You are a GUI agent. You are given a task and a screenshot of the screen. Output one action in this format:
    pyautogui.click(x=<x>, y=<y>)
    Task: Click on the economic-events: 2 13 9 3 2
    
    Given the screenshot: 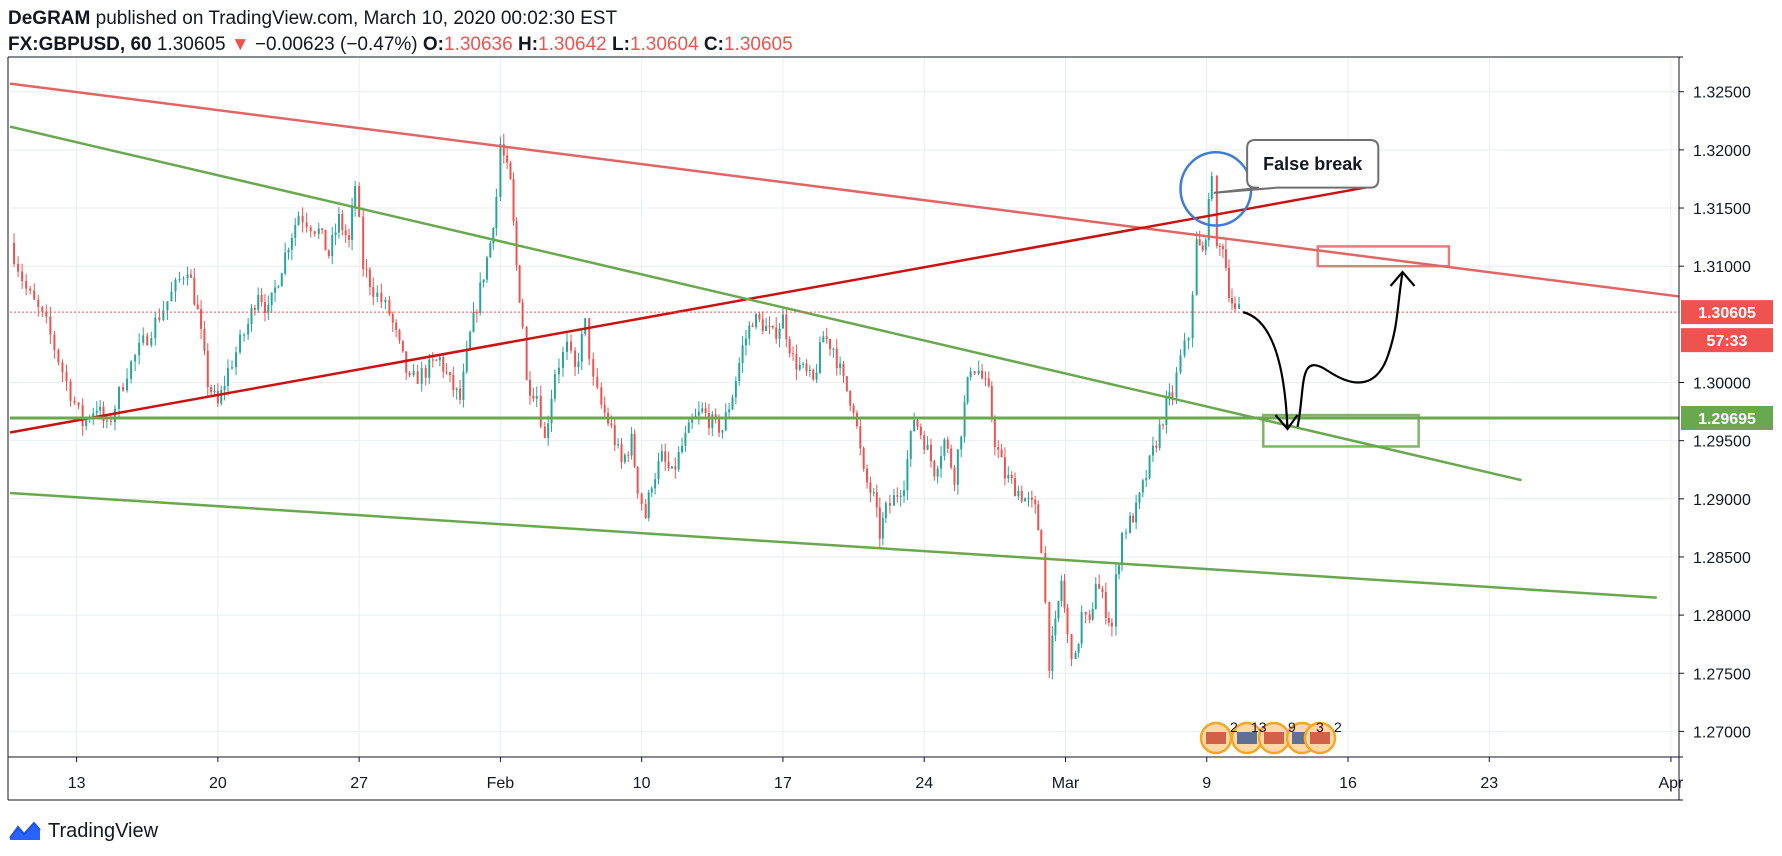 What is the action you would take?
    pyautogui.click(x=1270, y=737)
    